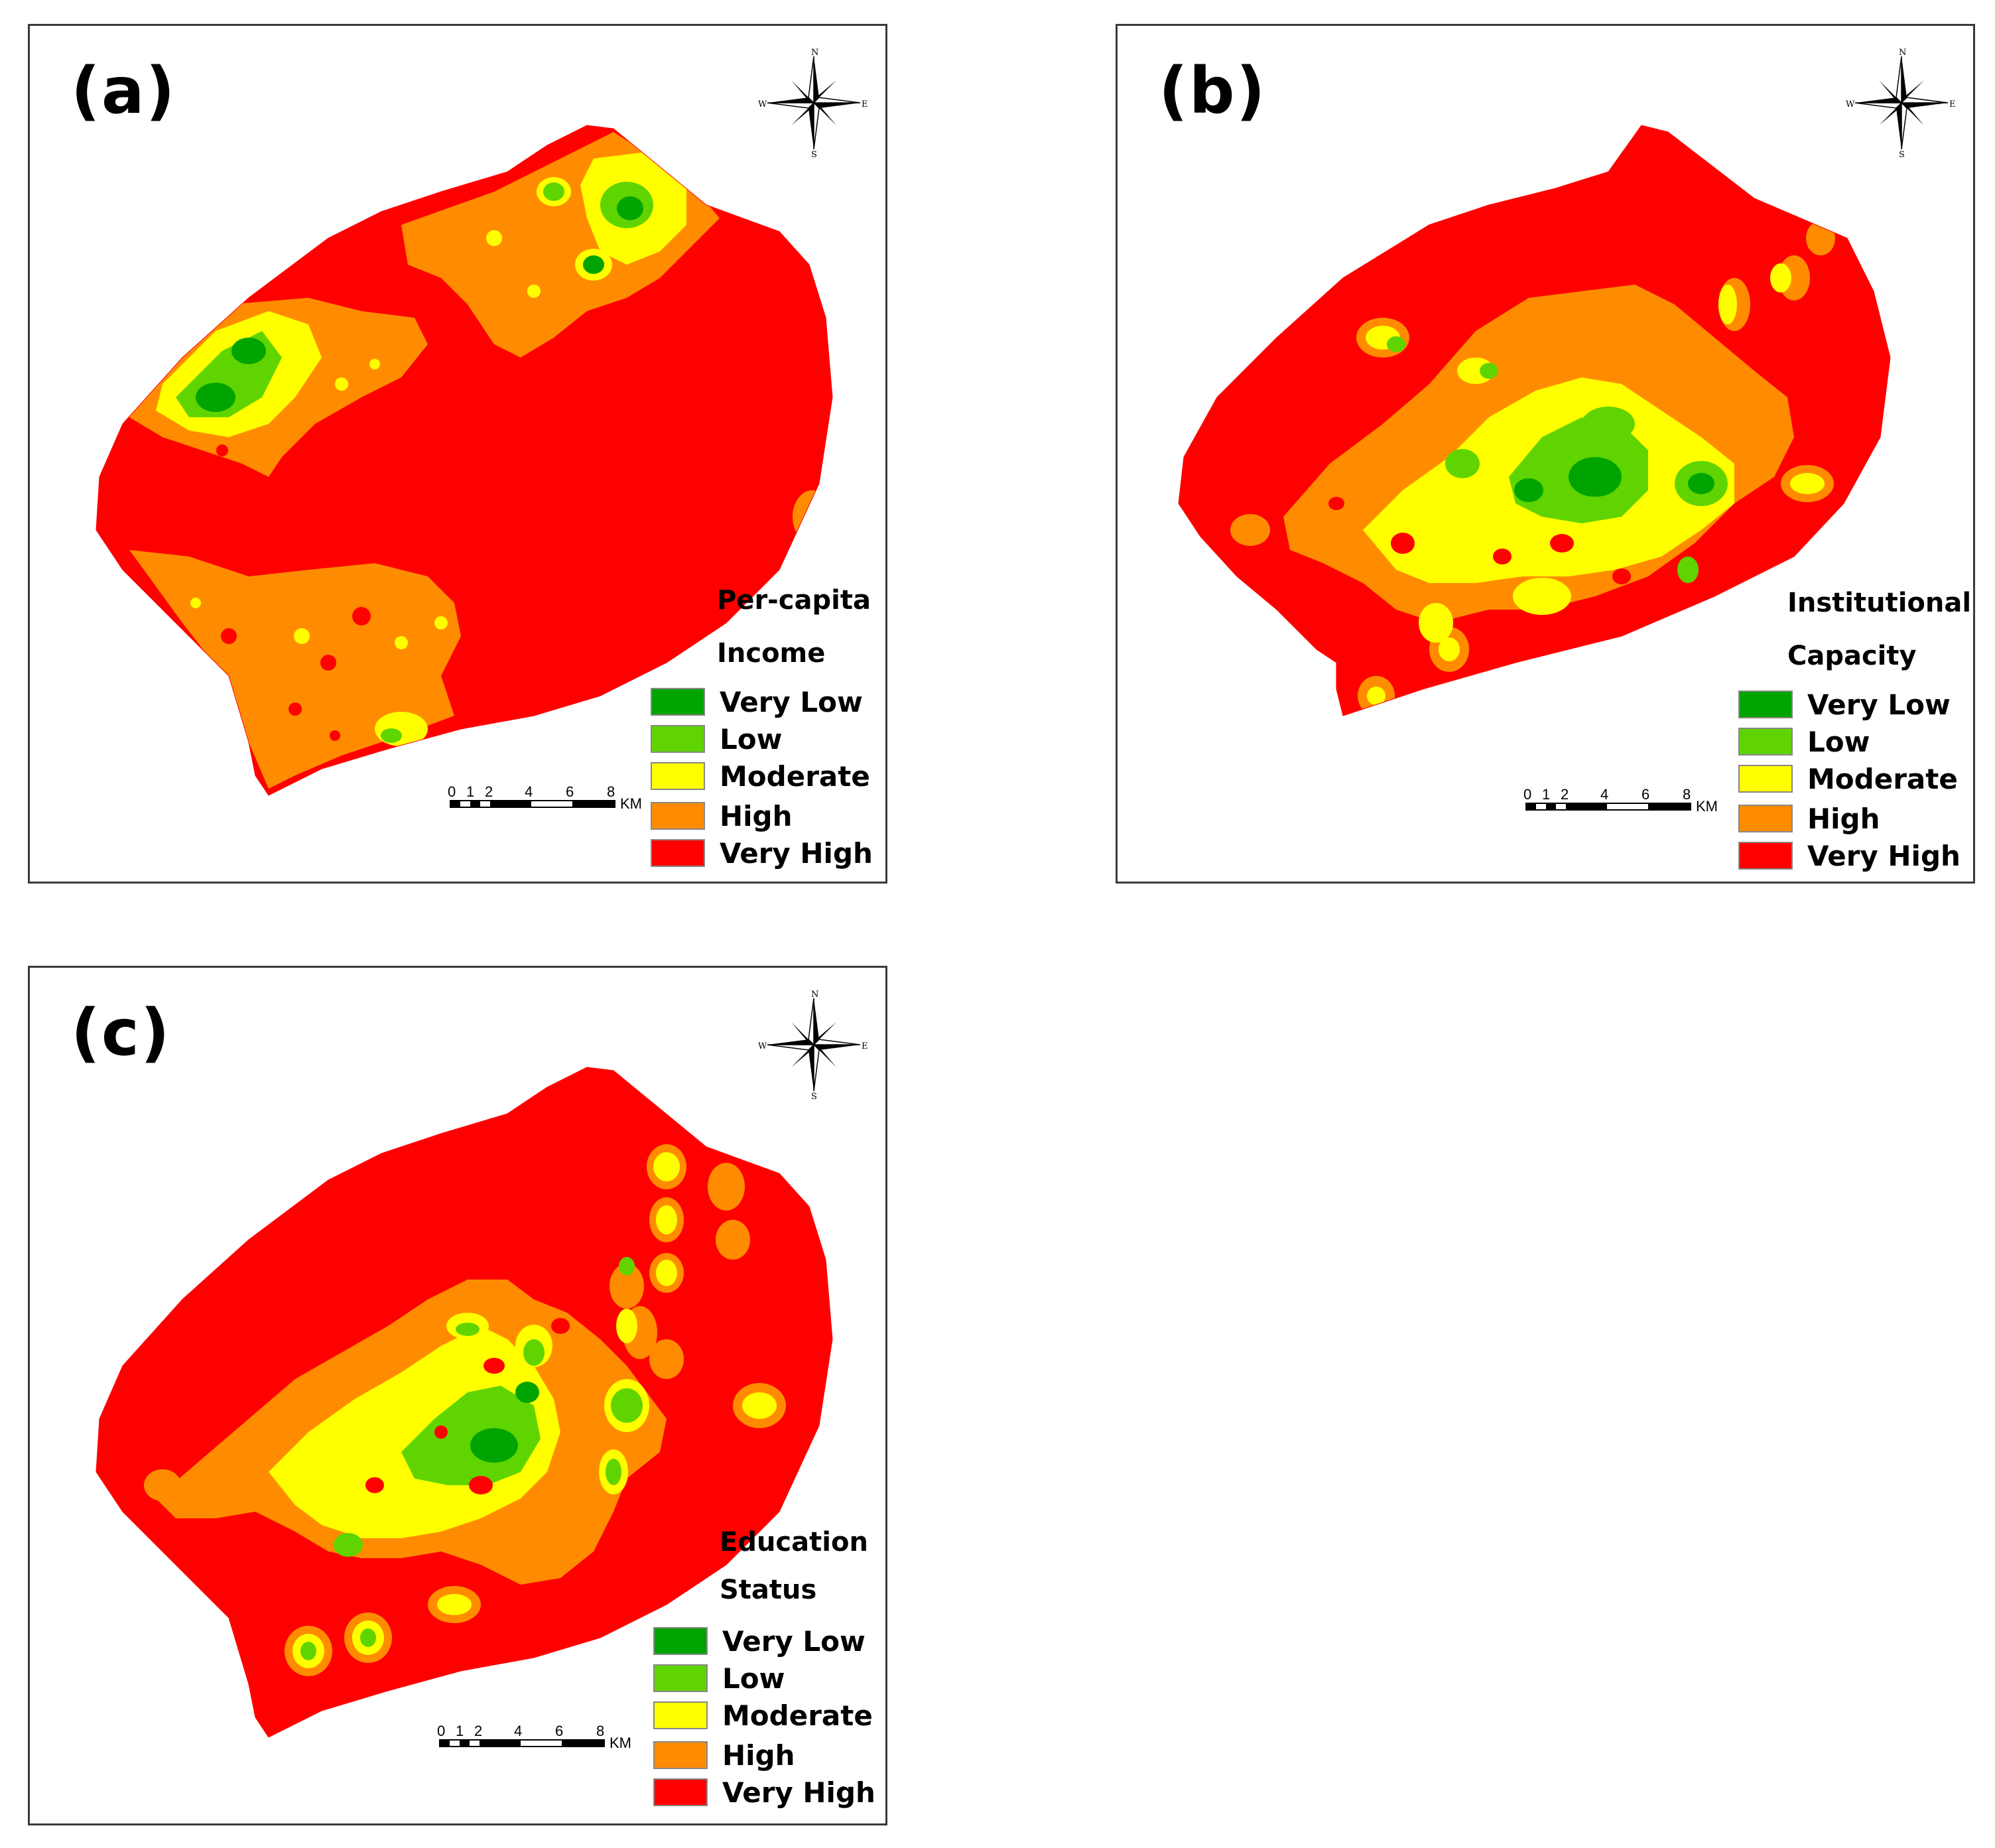 The image size is (1995, 1848). I want to click on panel-label: (b), so click(1213, 91).